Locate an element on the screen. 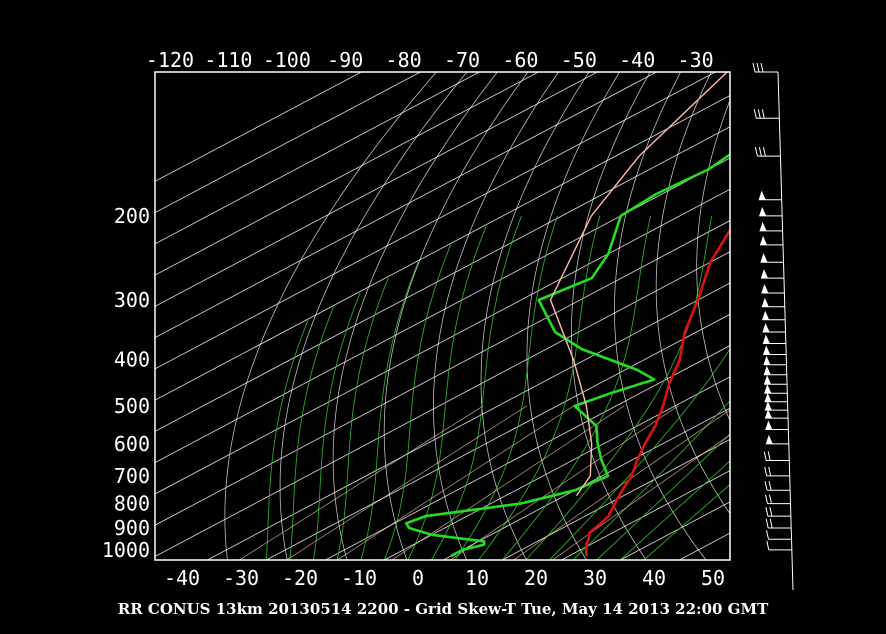 The image size is (886, 634). top-temperature-tick-label: -80 is located at coordinates (404, 60).